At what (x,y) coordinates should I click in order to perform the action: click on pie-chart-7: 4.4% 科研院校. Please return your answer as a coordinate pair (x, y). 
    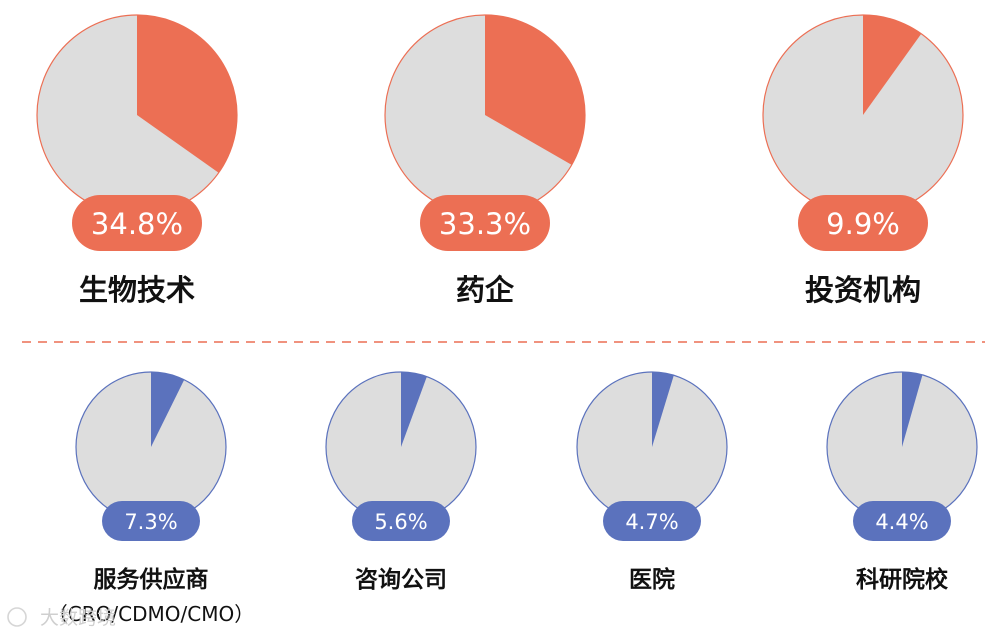
    Looking at the image, I should click on (902, 482).